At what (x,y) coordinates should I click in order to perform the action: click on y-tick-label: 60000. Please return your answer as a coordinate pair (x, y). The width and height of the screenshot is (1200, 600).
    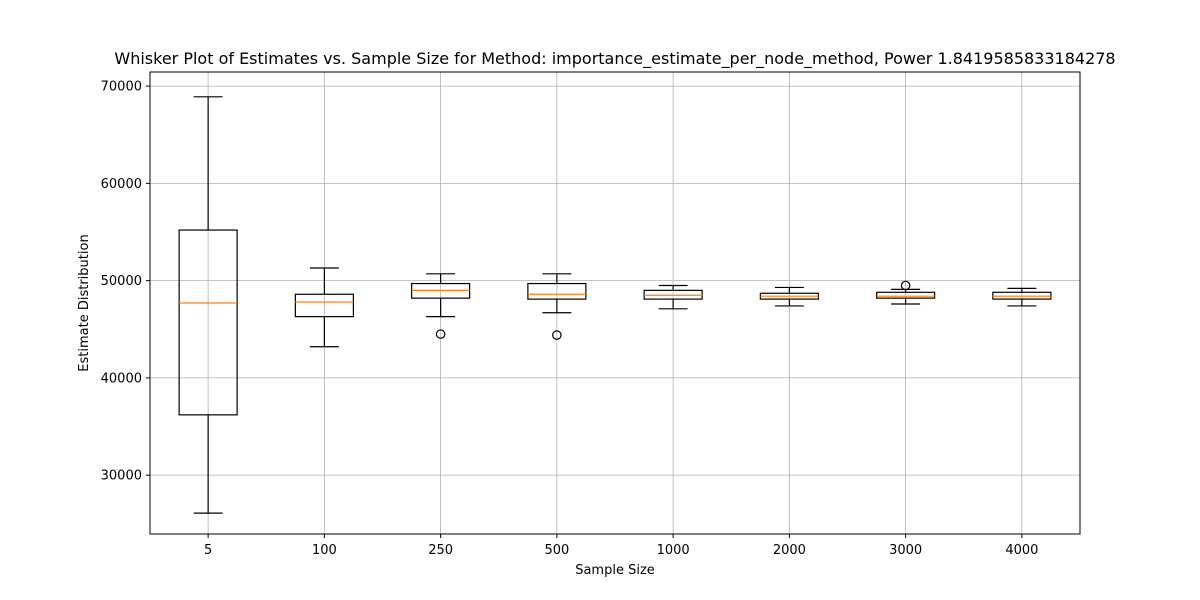
    Looking at the image, I should click on (121, 184).